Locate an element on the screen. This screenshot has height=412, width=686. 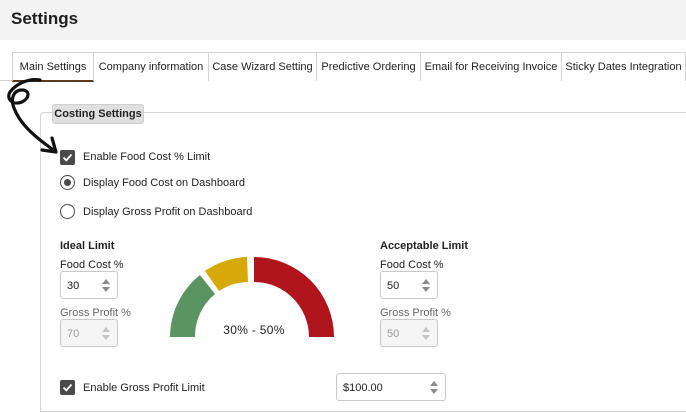
ideal-gross-profit-label: Gross Profit % is located at coordinates (95, 313).